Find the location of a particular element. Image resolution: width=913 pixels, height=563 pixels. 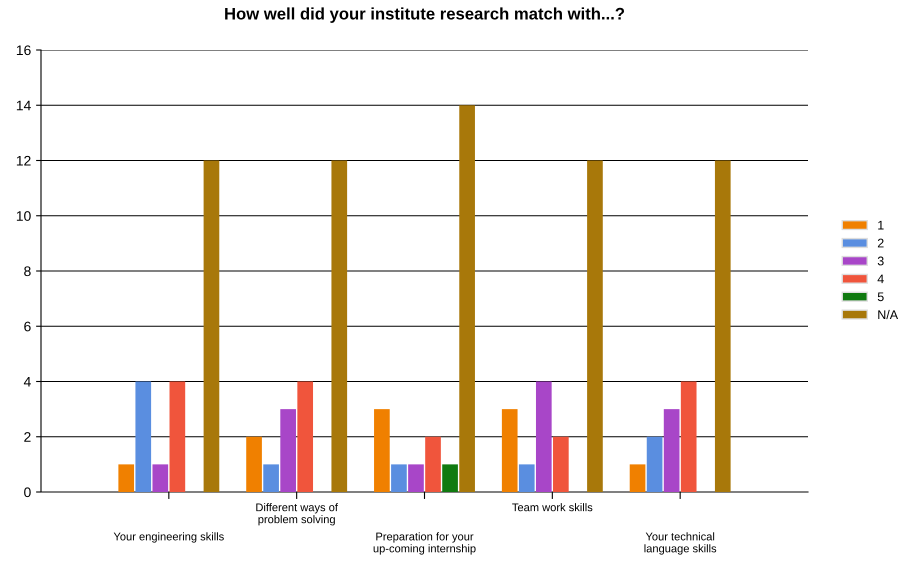

x-tick-label: Your technical language skills is located at coordinates (680, 543).